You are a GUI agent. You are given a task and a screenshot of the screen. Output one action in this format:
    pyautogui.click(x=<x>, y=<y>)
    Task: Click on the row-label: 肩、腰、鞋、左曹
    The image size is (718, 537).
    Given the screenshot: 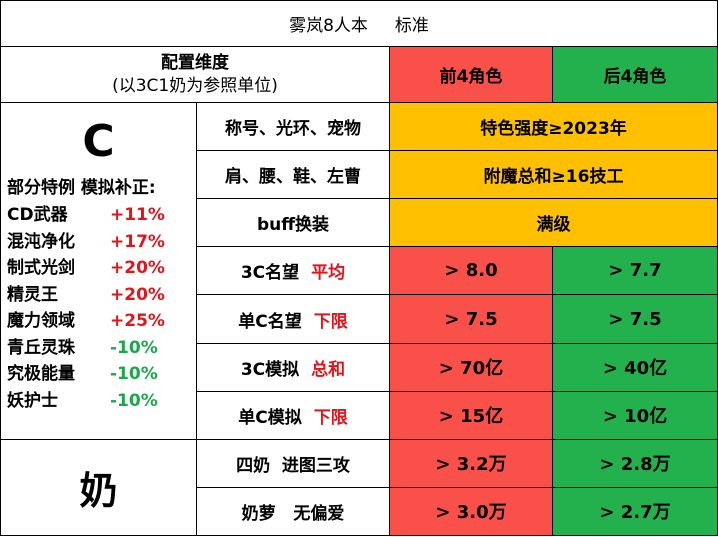 What is the action you would take?
    pyautogui.click(x=293, y=175)
    